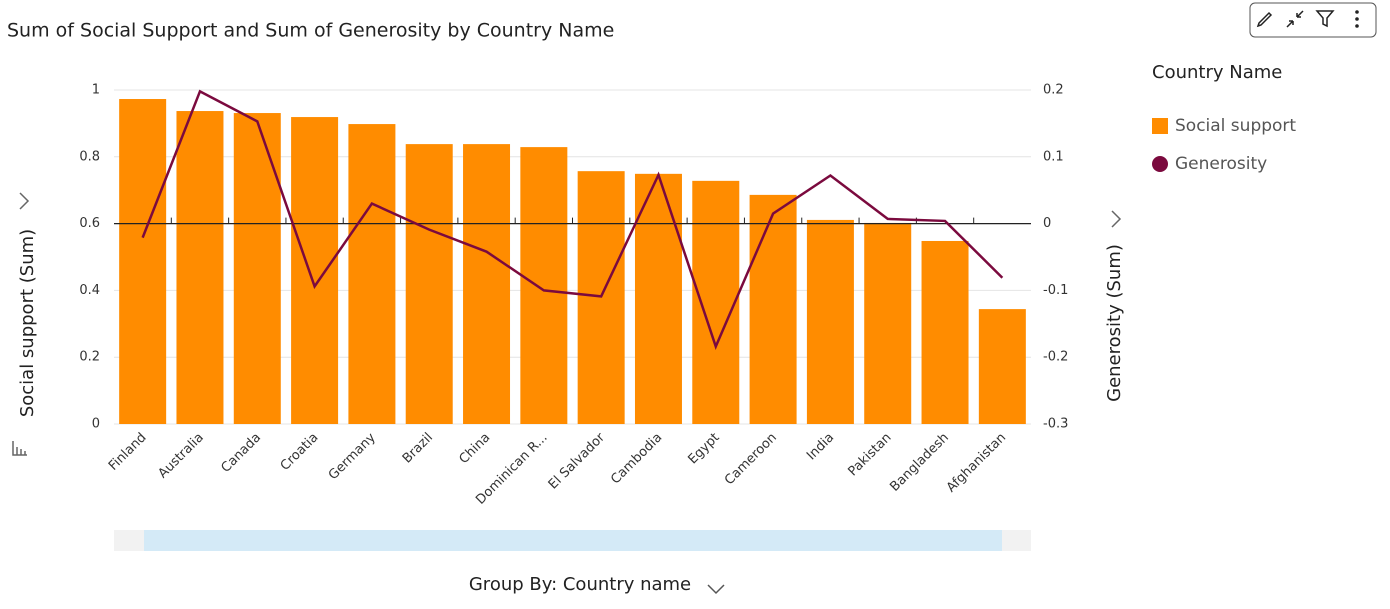 The width and height of the screenshot is (1390, 609). What do you see at coordinates (1221, 164) in the screenshot?
I see `legend-label: Generosity` at bounding box center [1221, 164].